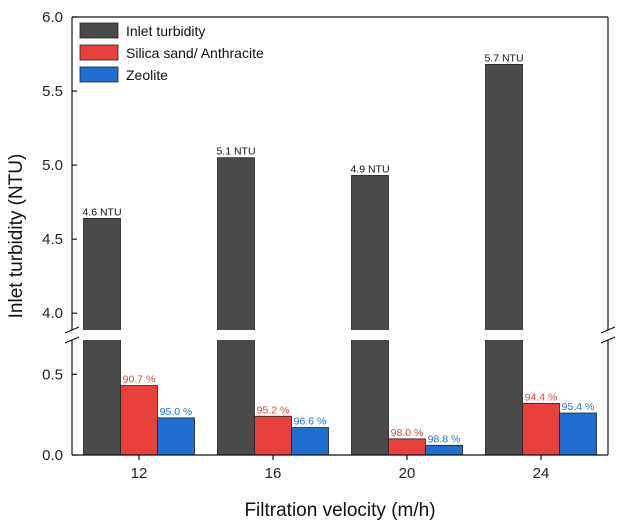 Image resolution: width=621 pixels, height=525 pixels. What do you see at coordinates (541, 473) in the screenshot?
I see `x-tick-label: 24` at bounding box center [541, 473].